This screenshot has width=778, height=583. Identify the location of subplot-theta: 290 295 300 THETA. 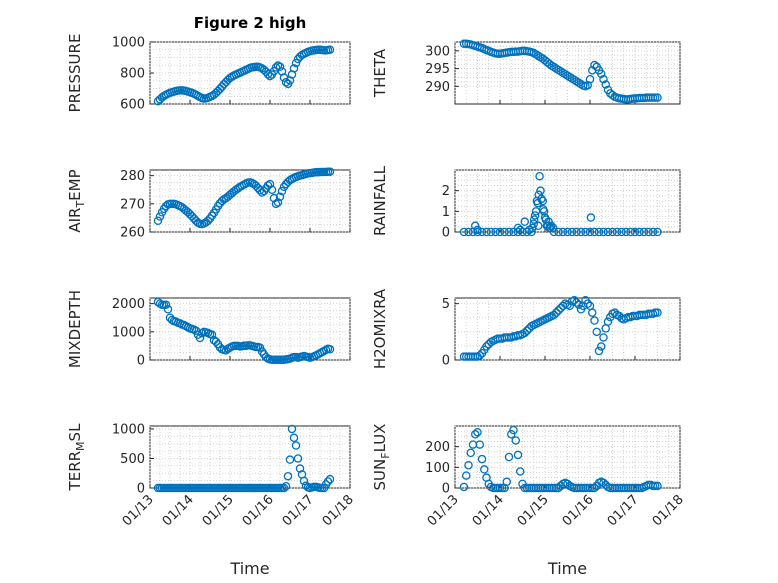
(526, 72).